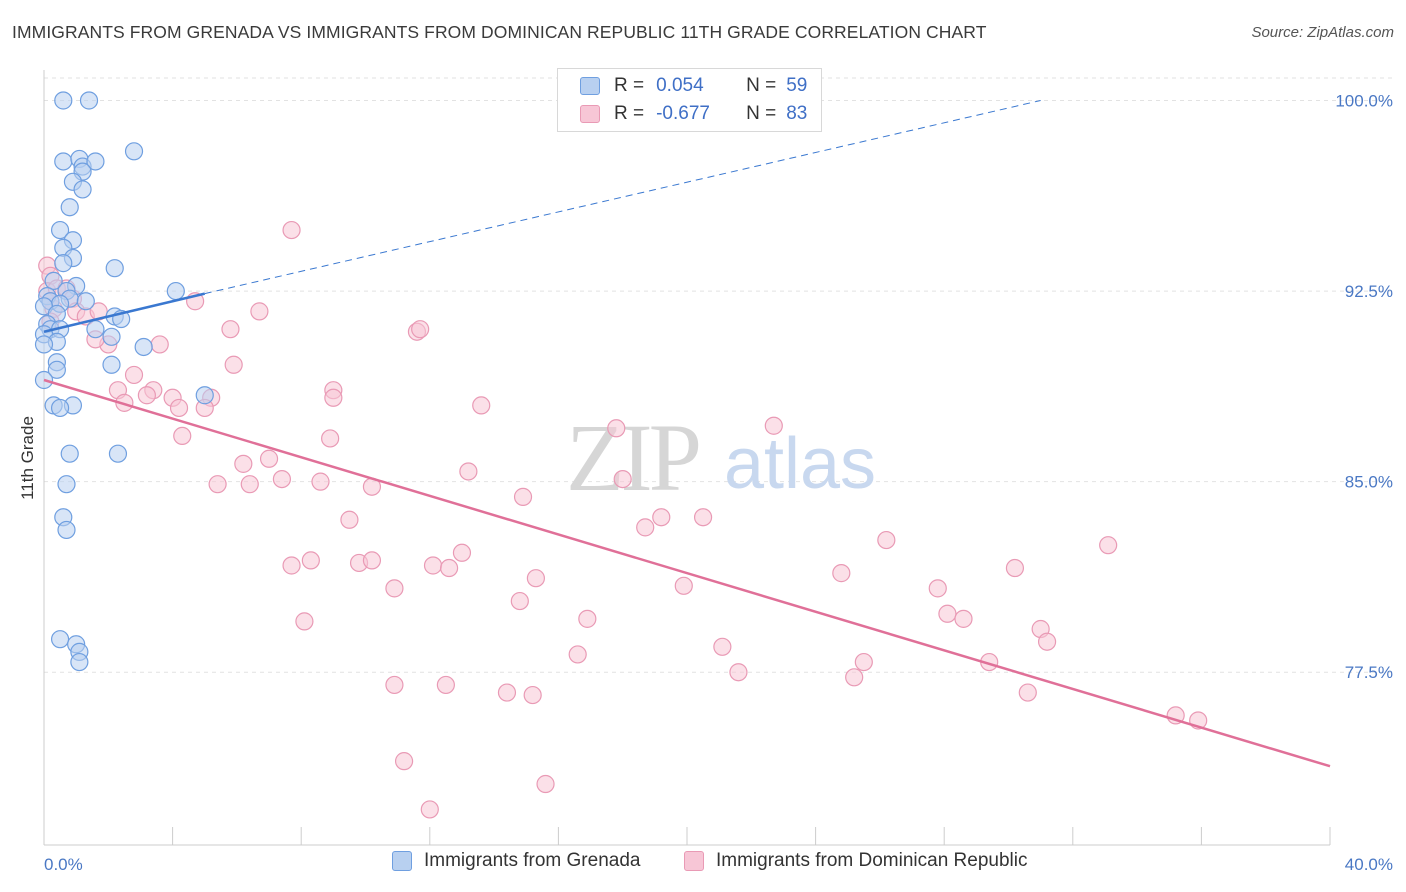 This screenshot has width=1406, height=892. Describe the element at coordinates (632, 457) in the screenshot. I see `watermark-zip: ZIP` at that location.